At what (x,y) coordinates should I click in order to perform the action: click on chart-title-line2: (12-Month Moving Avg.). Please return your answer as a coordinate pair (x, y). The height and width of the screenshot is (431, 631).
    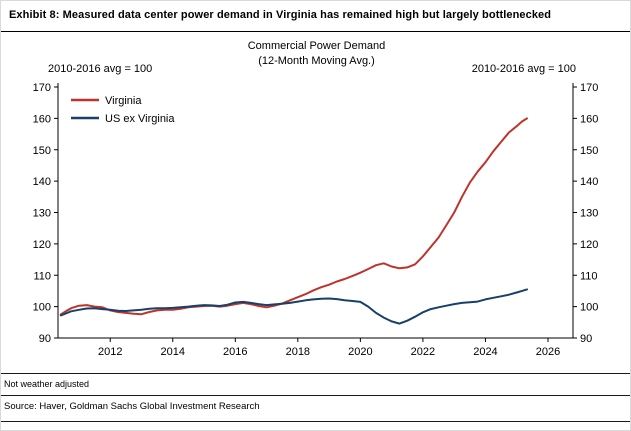
    Looking at the image, I should click on (316, 61).